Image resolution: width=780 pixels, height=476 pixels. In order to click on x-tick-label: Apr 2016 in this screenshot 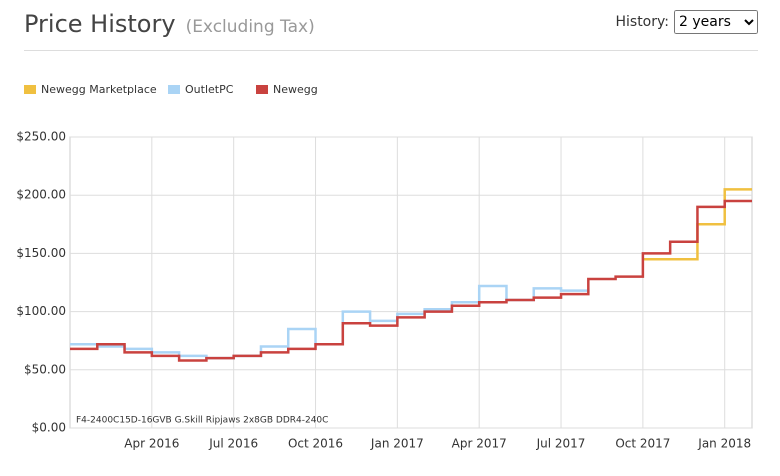, I will do `click(151, 444)`.